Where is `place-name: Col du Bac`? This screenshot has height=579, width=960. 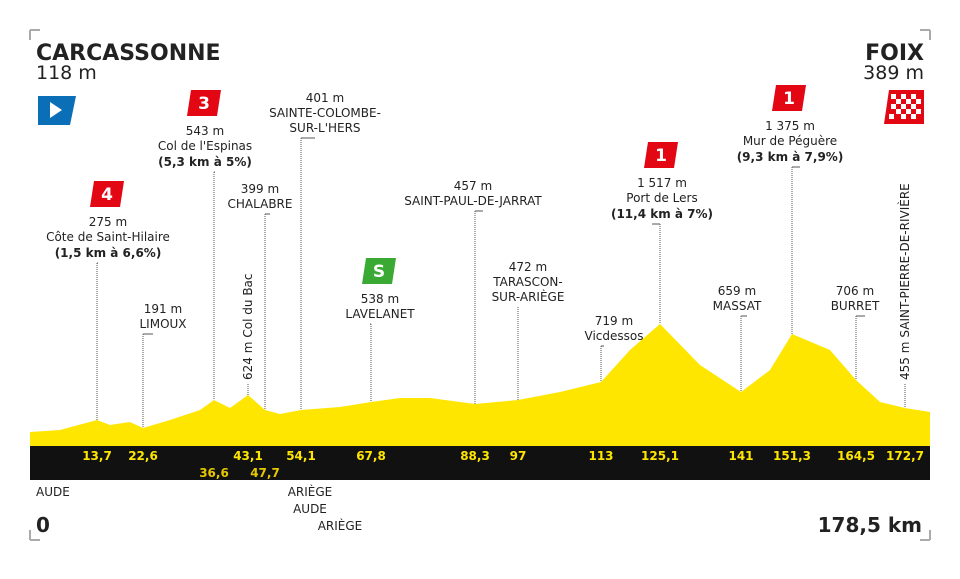
place-name: Col du Bac is located at coordinates (248, 305).